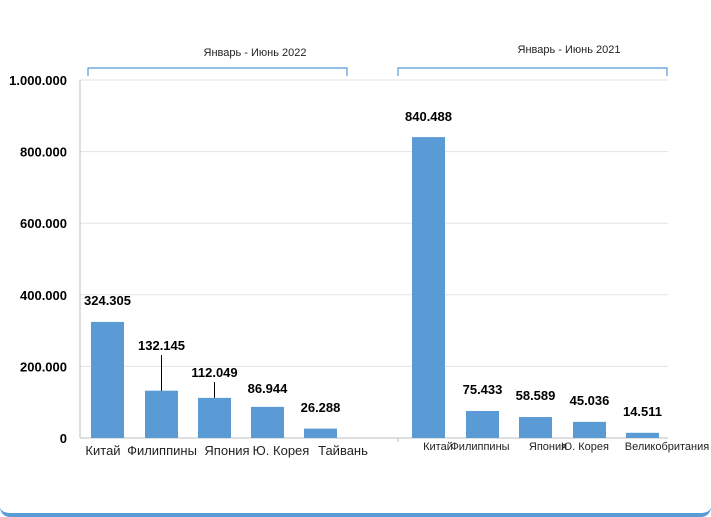 The image size is (711, 517). What do you see at coordinates (667, 447) in the screenshot?
I see `category-label: Великобритания` at bounding box center [667, 447].